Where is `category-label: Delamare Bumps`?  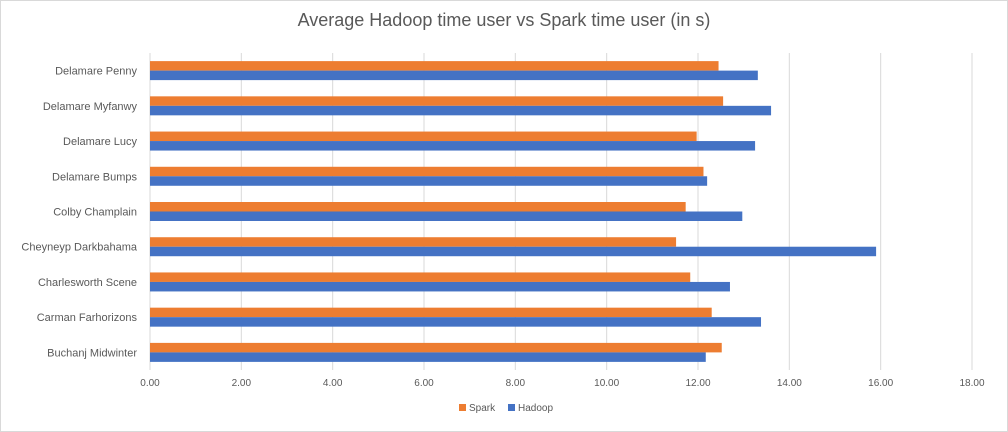 category-label: Delamare Bumps is located at coordinates (94, 177).